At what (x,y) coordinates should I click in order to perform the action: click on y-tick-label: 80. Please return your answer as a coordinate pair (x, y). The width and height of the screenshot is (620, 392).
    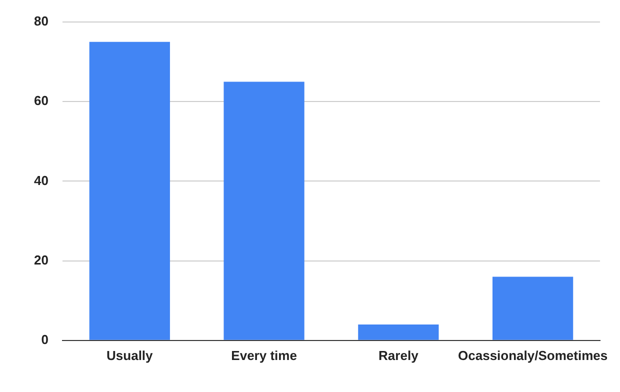
    Looking at the image, I should click on (41, 21).